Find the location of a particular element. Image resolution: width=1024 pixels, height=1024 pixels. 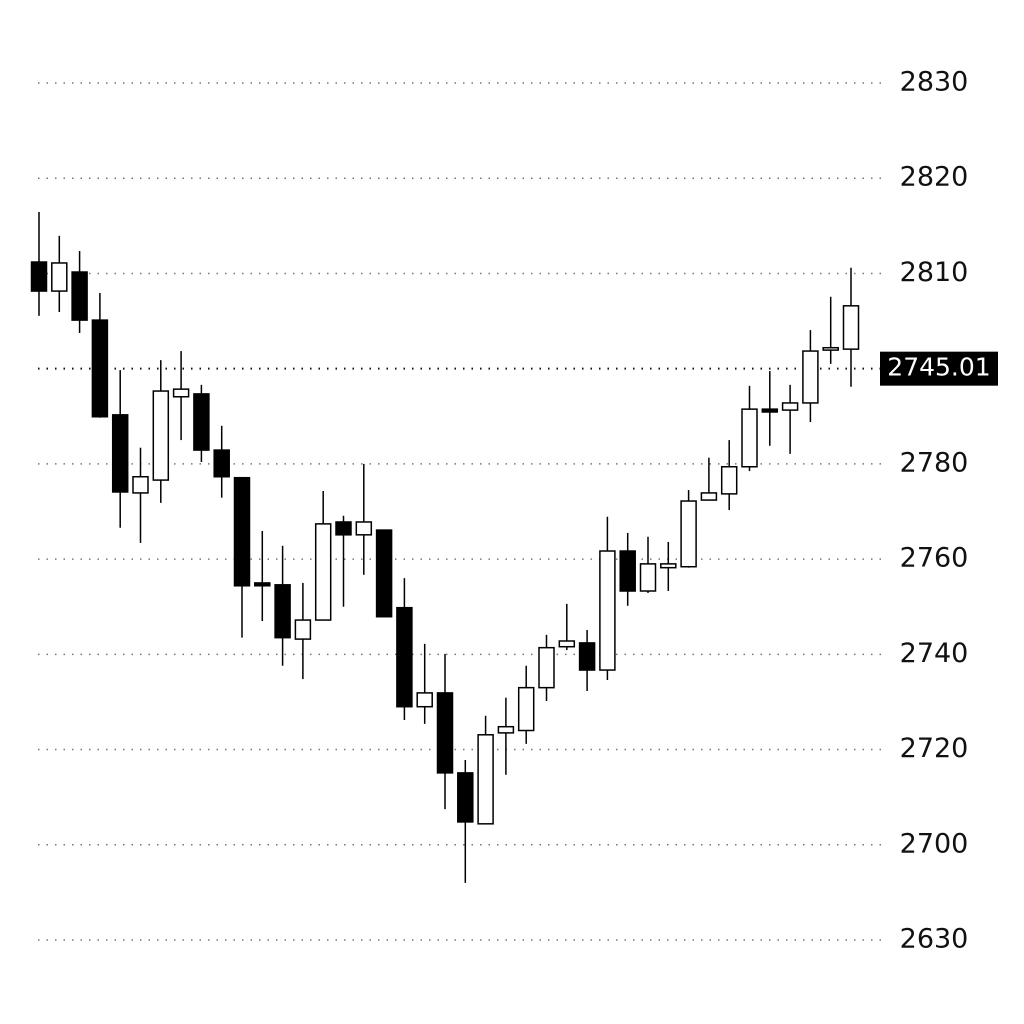

y-tick-label: 2700 is located at coordinates (934, 843).